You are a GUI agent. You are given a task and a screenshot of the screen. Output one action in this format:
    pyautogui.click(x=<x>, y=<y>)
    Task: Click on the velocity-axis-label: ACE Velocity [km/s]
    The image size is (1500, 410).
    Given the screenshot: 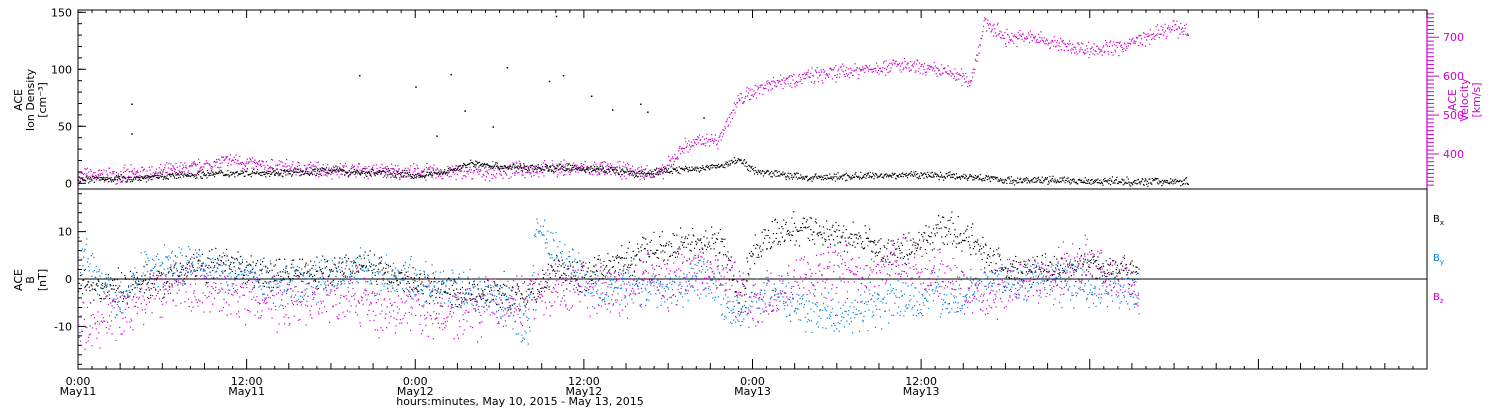 What is the action you would take?
    pyautogui.click(x=1464, y=100)
    